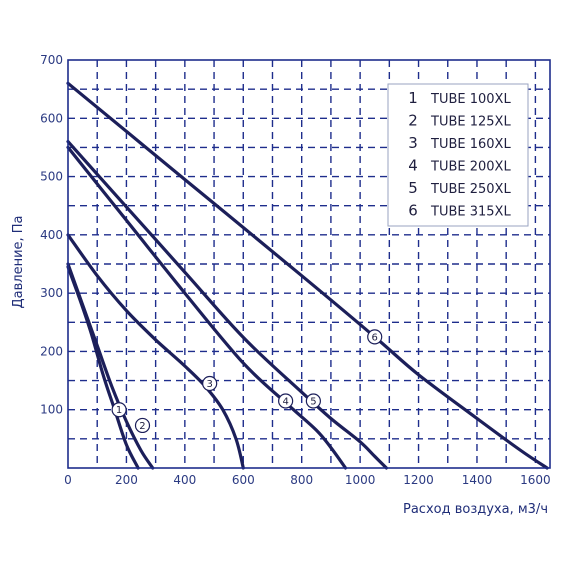 The width and height of the screenshot is (570, 570). I want to click on y-tick-label: 300, so click(51, 293).